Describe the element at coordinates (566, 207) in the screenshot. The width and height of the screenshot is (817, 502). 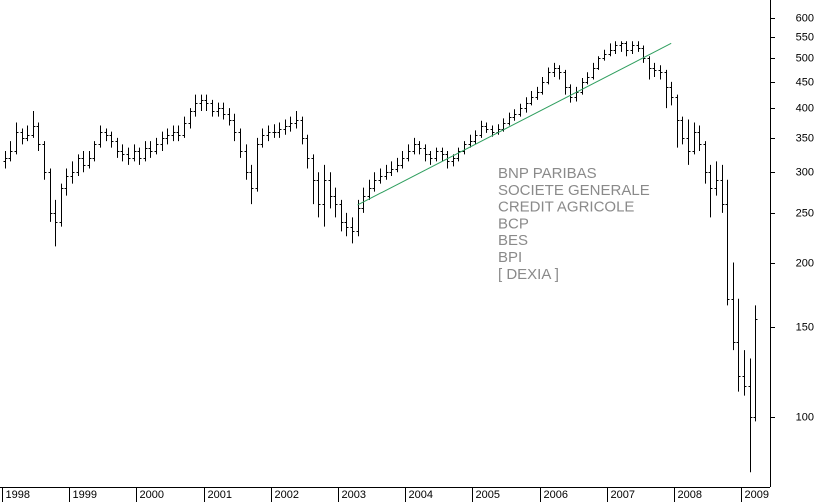
I see `annotation: CREDIT AGRICOLE` at that location.